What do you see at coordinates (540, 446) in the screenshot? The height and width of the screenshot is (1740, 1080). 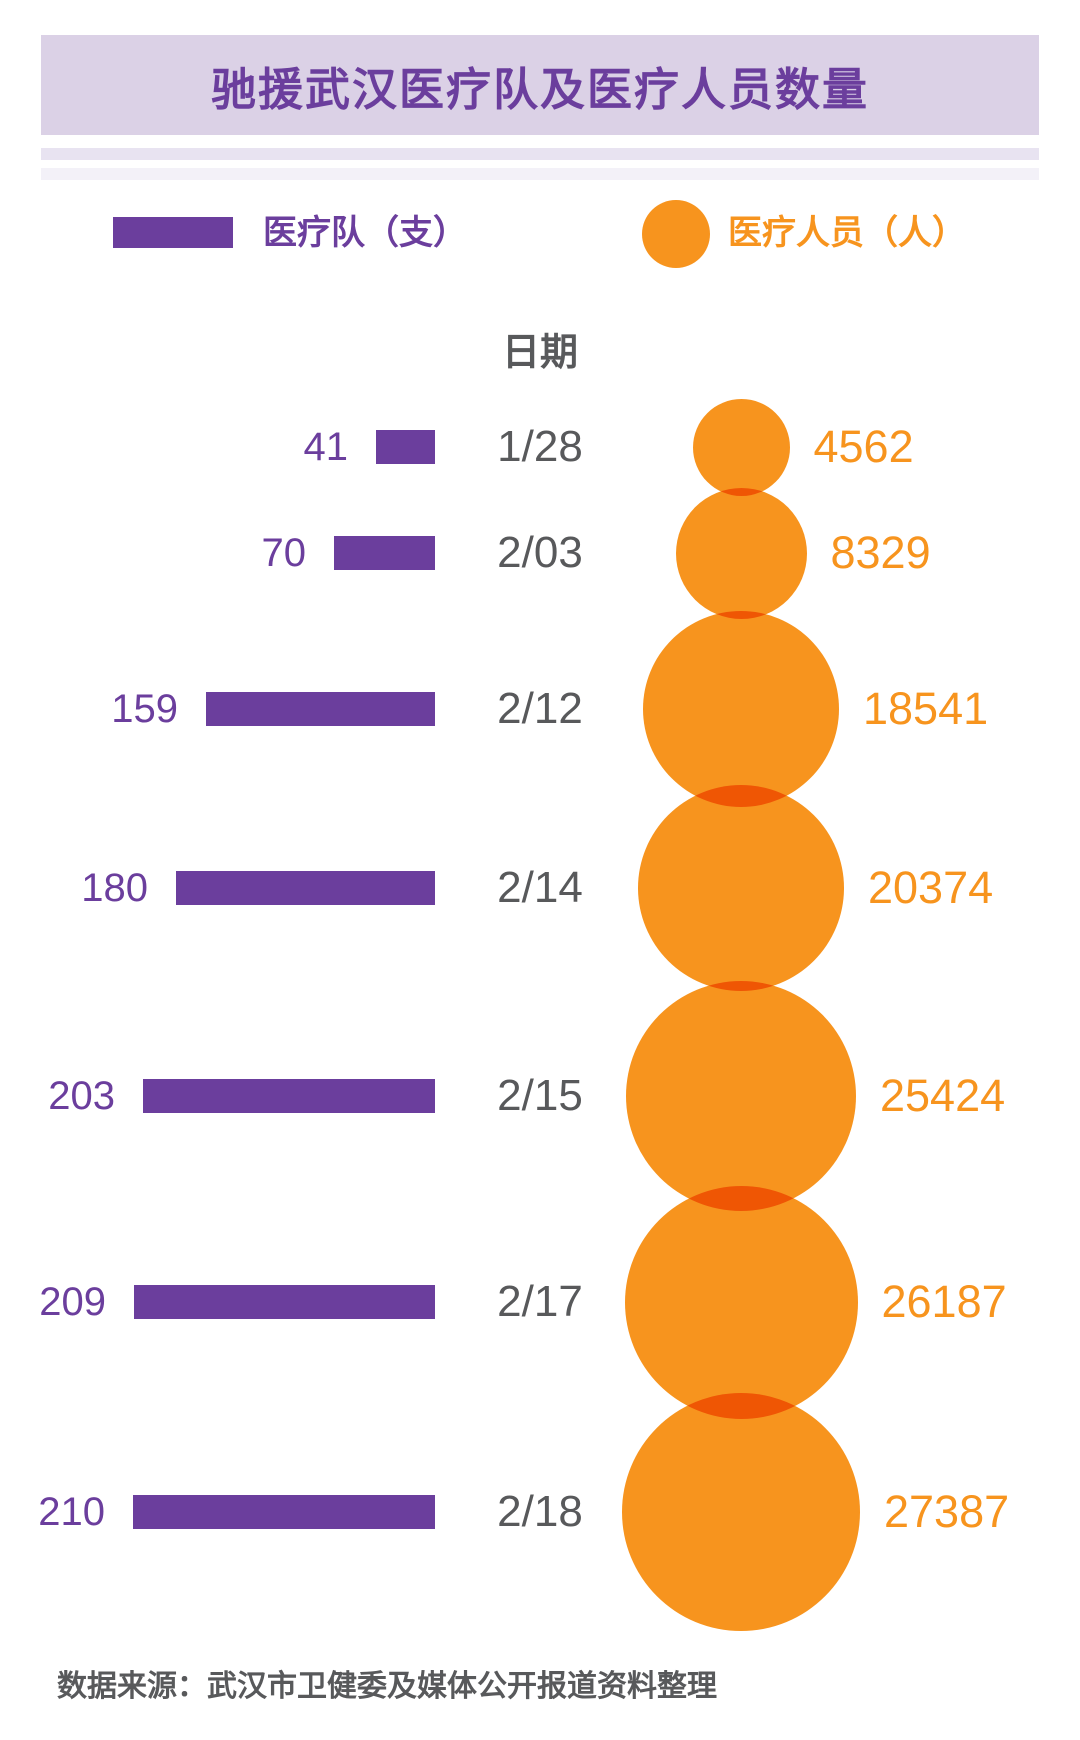 I see `date-label: 1/28` at bounding box center [540, 446].